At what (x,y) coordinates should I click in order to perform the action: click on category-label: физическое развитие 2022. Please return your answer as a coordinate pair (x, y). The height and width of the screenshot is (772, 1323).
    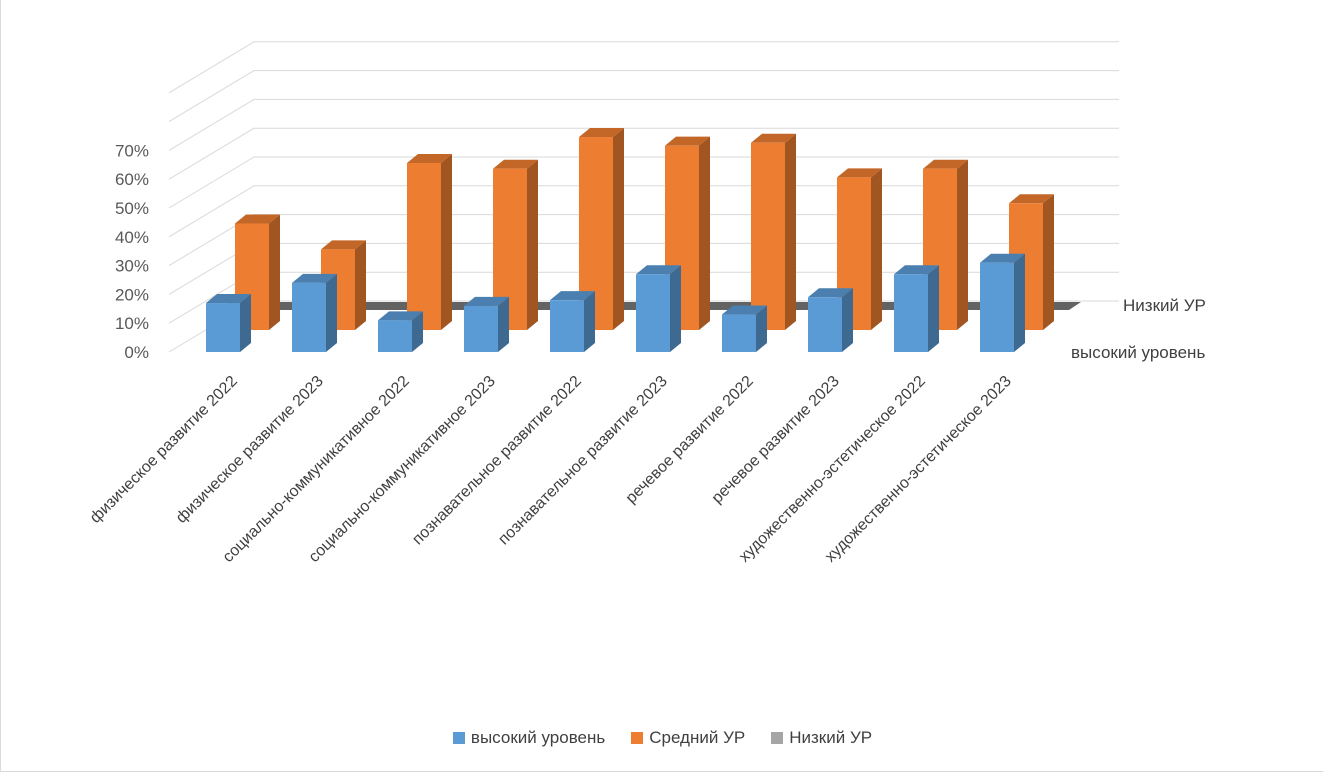
    Looking at the image, I should click on (164, 450).